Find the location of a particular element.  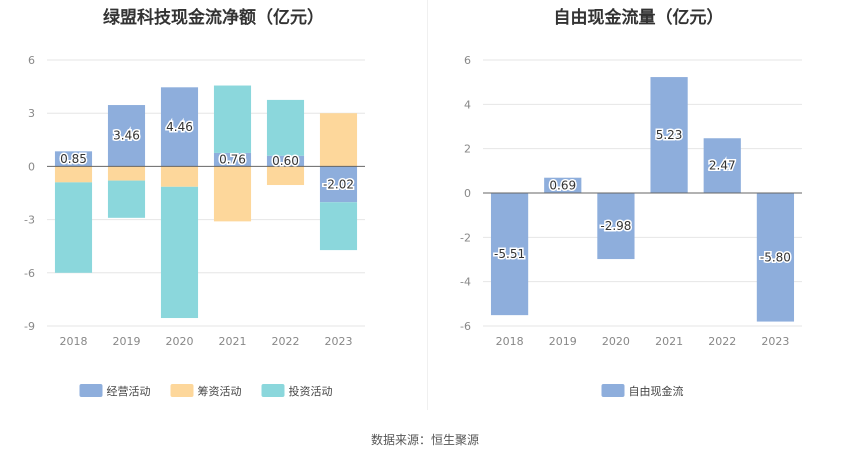

right-chart-x-tick-label-1: 2019 is located at coordinates (563, 341).